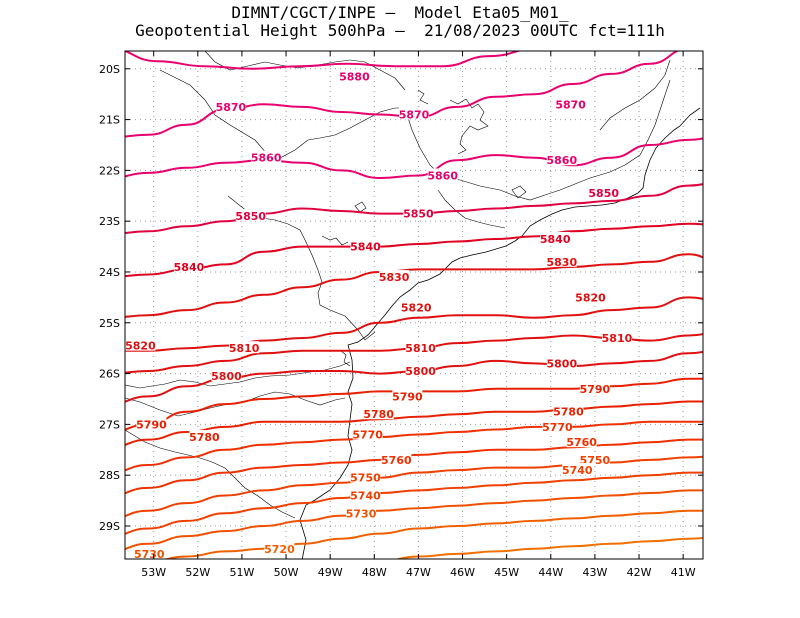 The height and width of the screenshot is (618, 800). I want to click on lat-label-29S: 29S, so click(109, 526).